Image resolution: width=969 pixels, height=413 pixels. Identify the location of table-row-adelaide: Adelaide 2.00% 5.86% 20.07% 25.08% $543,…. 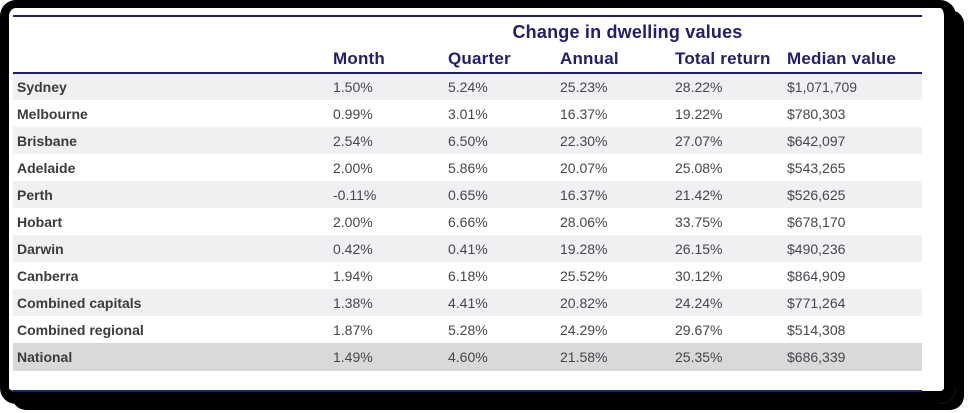
(467, 167).